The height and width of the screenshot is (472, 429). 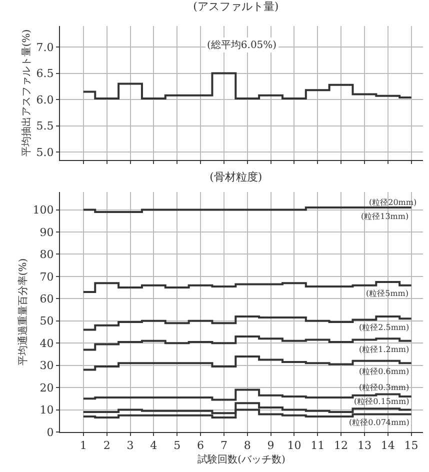 I want to click on y-tick-label: 30, so click(x=47, y=365).